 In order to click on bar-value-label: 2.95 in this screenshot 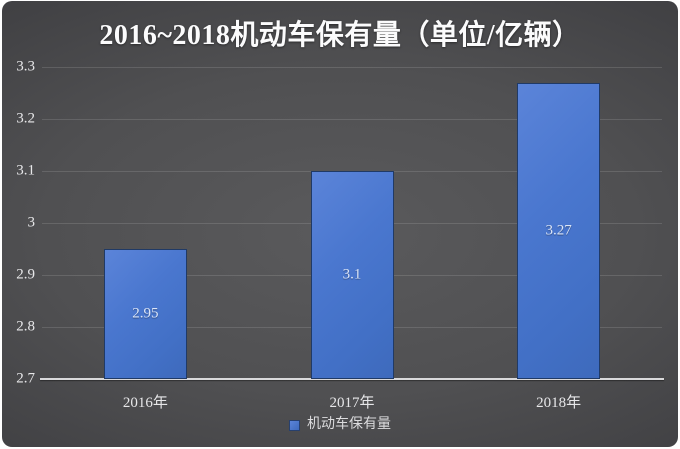, I will do `click(145, 313)`.